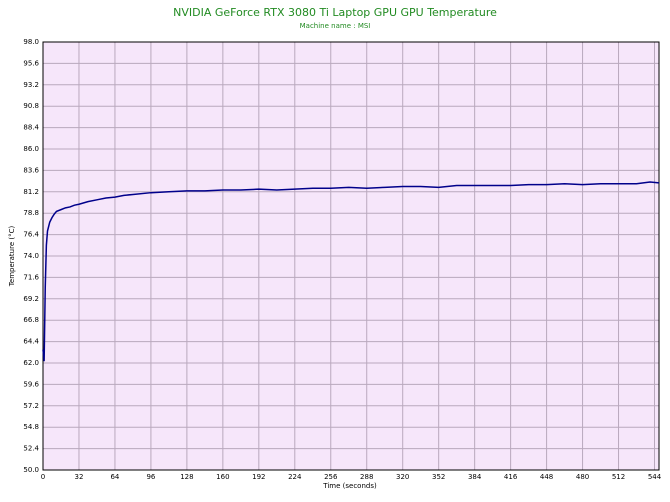 This screenshot has width=670, height=502. Describe the element at coordinates (114, 477) in the screenshot. I see `x-tick-label: 64` at that location.